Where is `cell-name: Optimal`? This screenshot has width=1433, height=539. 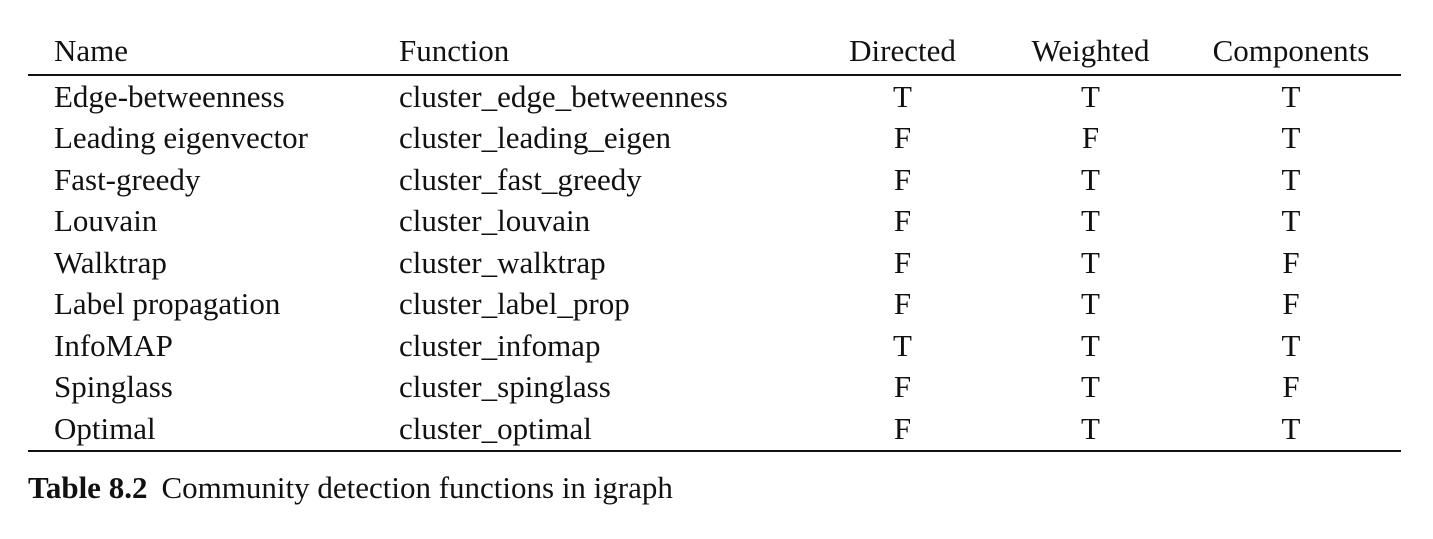 cell-name: Optimal is located at coordinates (213, 430).